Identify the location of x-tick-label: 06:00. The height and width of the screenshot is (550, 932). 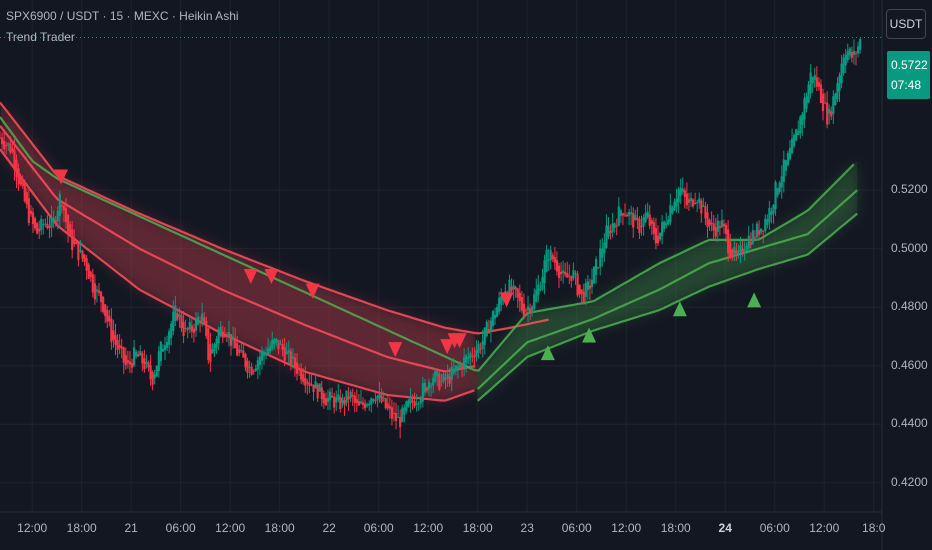
(576, 528).